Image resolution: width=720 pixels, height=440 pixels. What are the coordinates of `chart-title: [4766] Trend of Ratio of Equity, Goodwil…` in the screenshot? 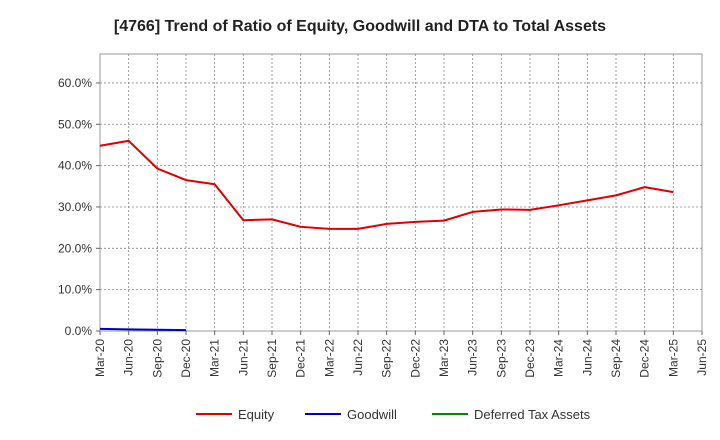 It's located at (360, 26).